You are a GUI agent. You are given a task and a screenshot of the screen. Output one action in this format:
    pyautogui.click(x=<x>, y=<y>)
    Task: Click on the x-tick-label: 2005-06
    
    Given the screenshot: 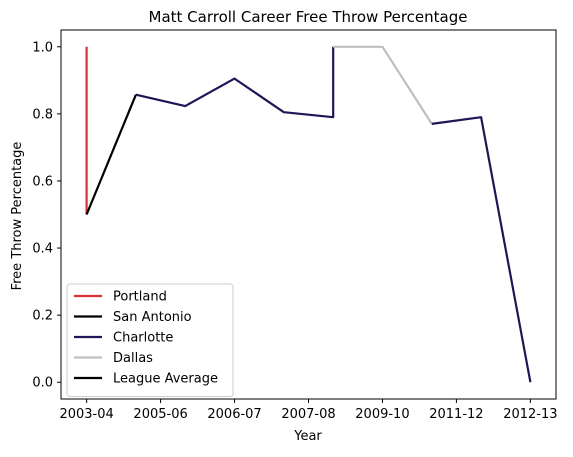 What is the action you would take?
    pyautogui.click(x=160, y=414)
    